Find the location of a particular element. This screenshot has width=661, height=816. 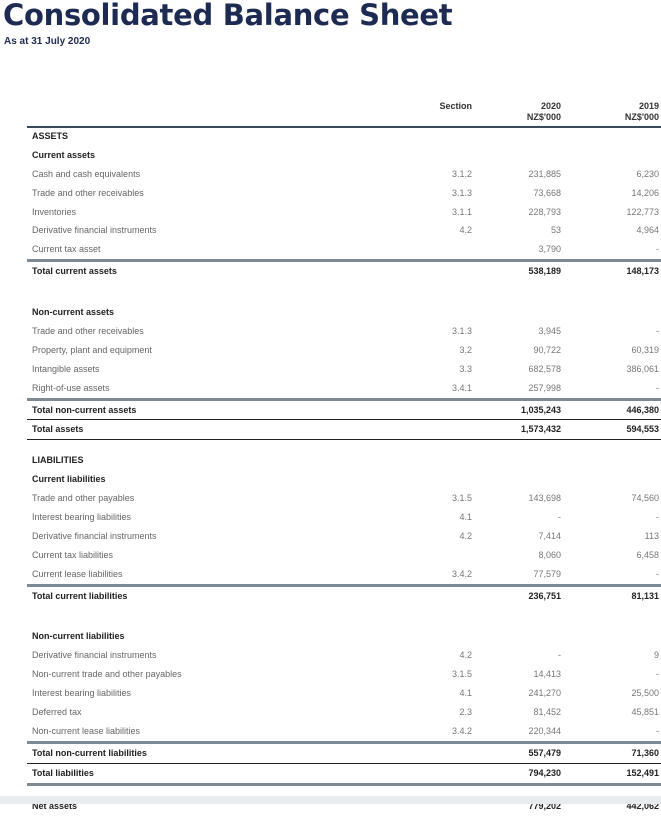

section-ref: 4.2 is located at coordinates (465, 230).